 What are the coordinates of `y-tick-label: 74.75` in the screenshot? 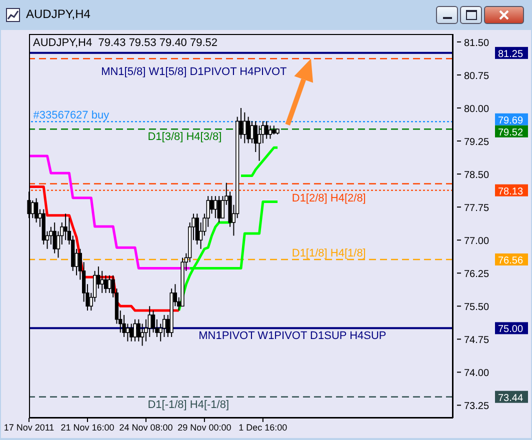 It's located at (477, 340).